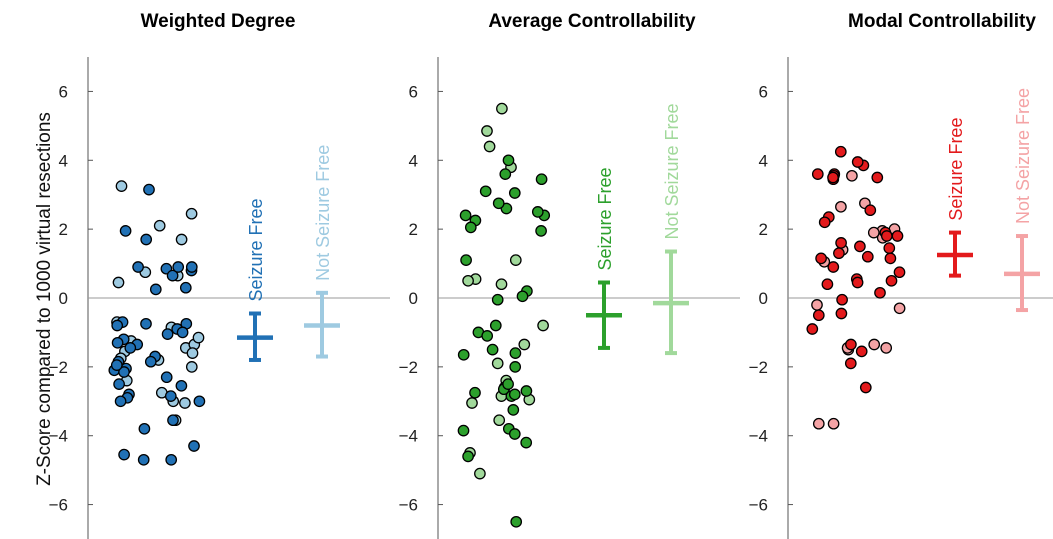 This screenshot has width=1053, height=539. Describe the element at coordinates (218, 21) in the screenshot. I see `panel-title: Weighted Degree` at that location.